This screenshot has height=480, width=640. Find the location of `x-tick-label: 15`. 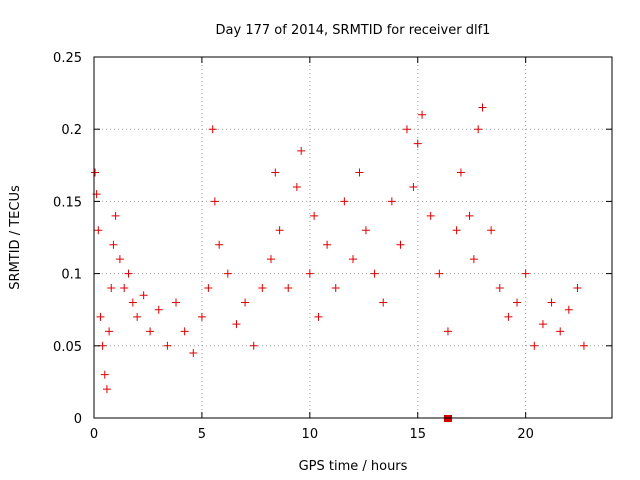

x-tick-label: 15 is located at coordinates (417, 434).